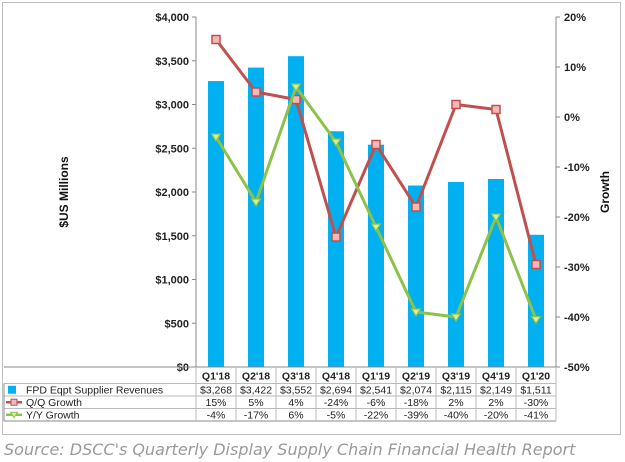 Image resolution: width=625 pixels, height=462 pixels. What do you see at coordinates (296, 377) in the screenshot?
I see `category-label: Q3'18` at bounding box center [296, 377].